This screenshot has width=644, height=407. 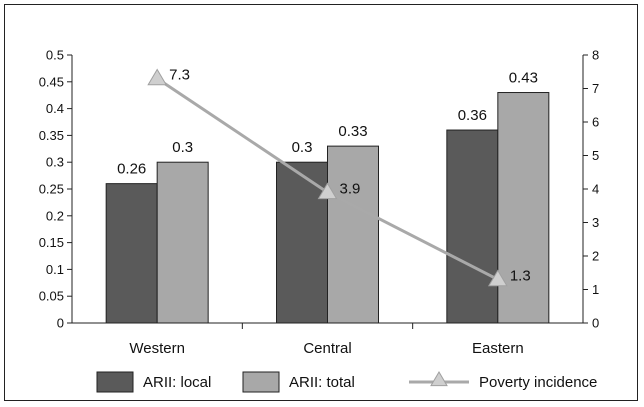 I want to click on y-right-tick-label: 0, so click(x=595, y=323).